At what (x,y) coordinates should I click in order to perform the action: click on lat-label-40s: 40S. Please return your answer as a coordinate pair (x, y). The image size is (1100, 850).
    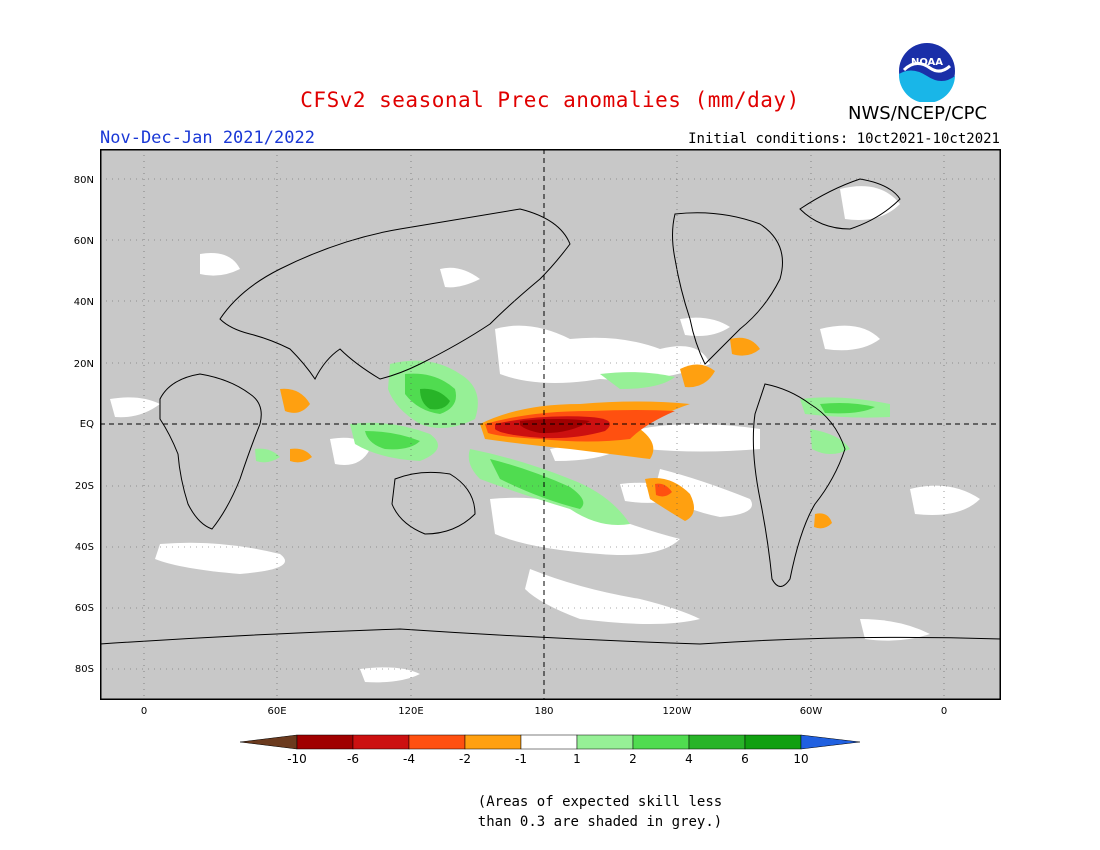
    Looking at the image, I should click on (84, 547).